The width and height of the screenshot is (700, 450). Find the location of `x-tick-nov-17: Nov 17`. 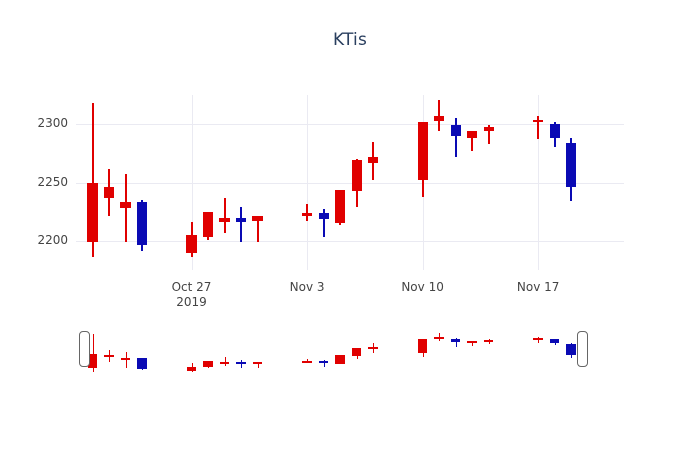

x-tick-nov-17: Nov 17 is located at coordinates (538, 287).